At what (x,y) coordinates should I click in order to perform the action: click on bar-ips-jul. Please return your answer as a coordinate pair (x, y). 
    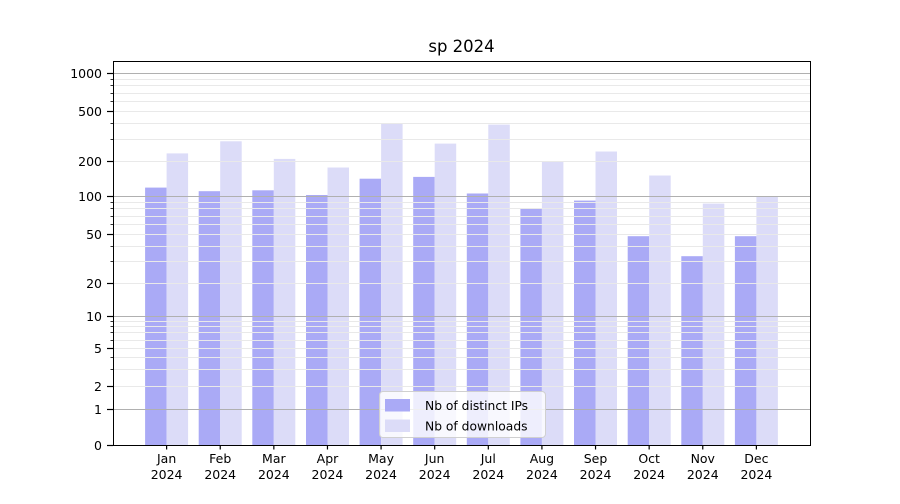
    Looking at the image, I should click on (477, 319).